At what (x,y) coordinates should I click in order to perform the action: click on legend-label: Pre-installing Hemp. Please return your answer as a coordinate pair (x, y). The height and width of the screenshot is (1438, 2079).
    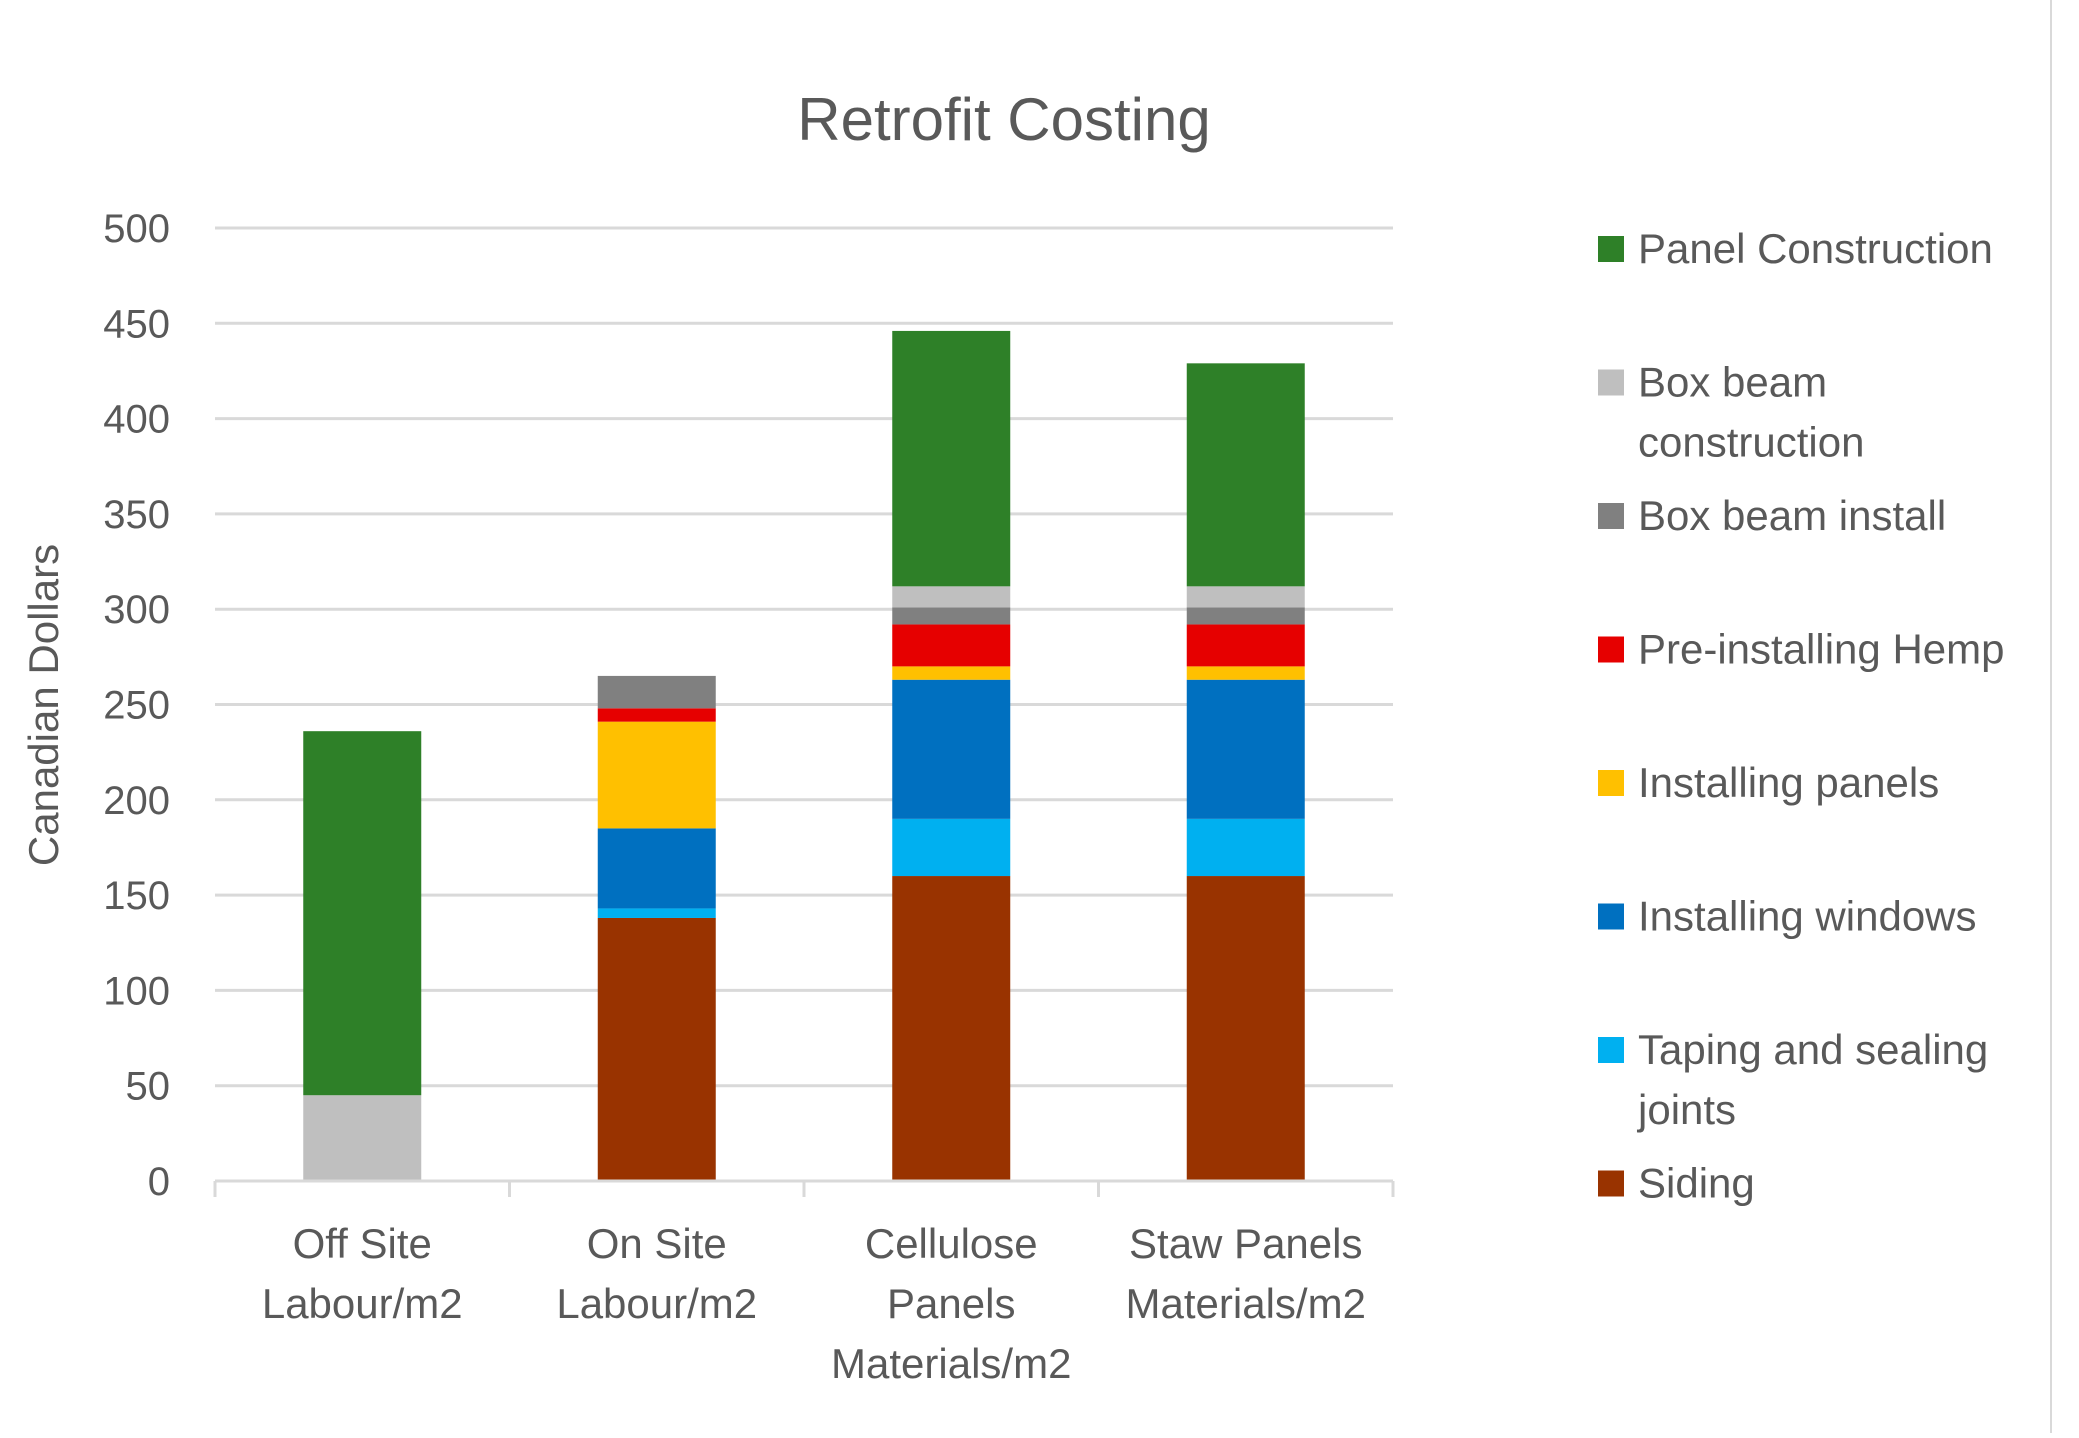
    Looking at the image, I should click on (1821, 649).